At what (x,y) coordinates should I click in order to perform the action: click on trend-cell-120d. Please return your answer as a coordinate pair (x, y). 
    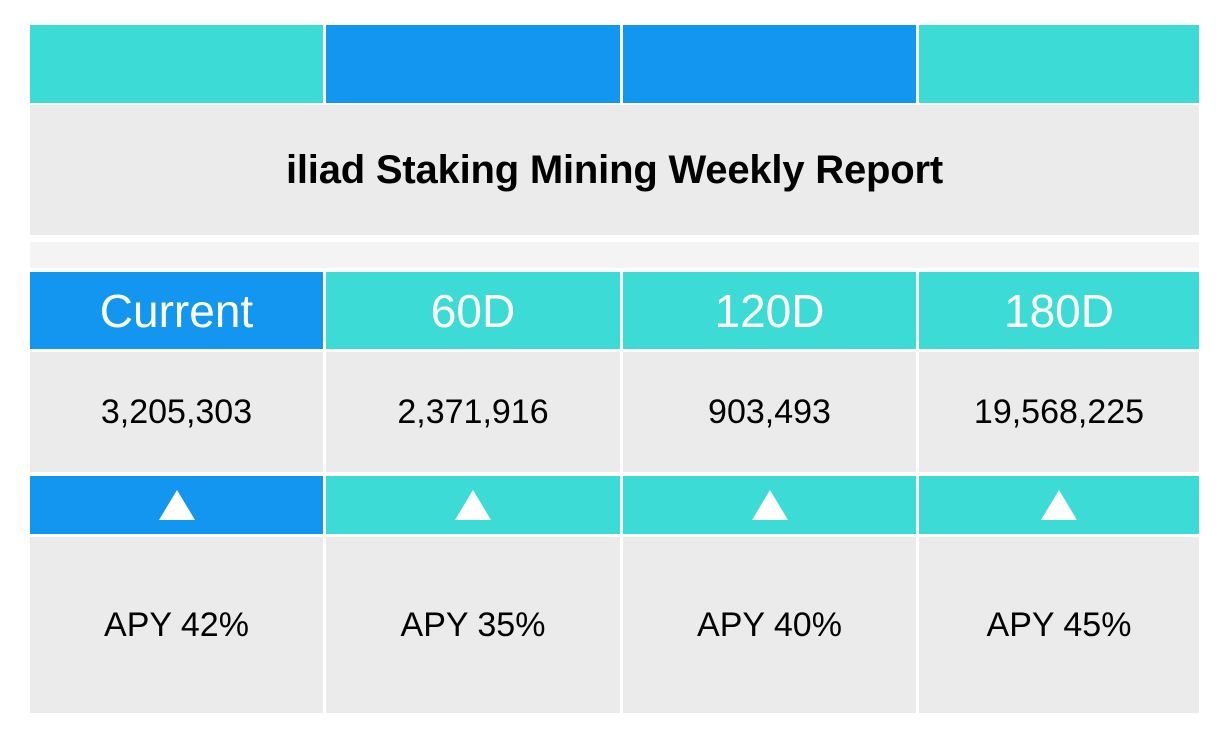
    Looking at the image, I should click on (769, 505).